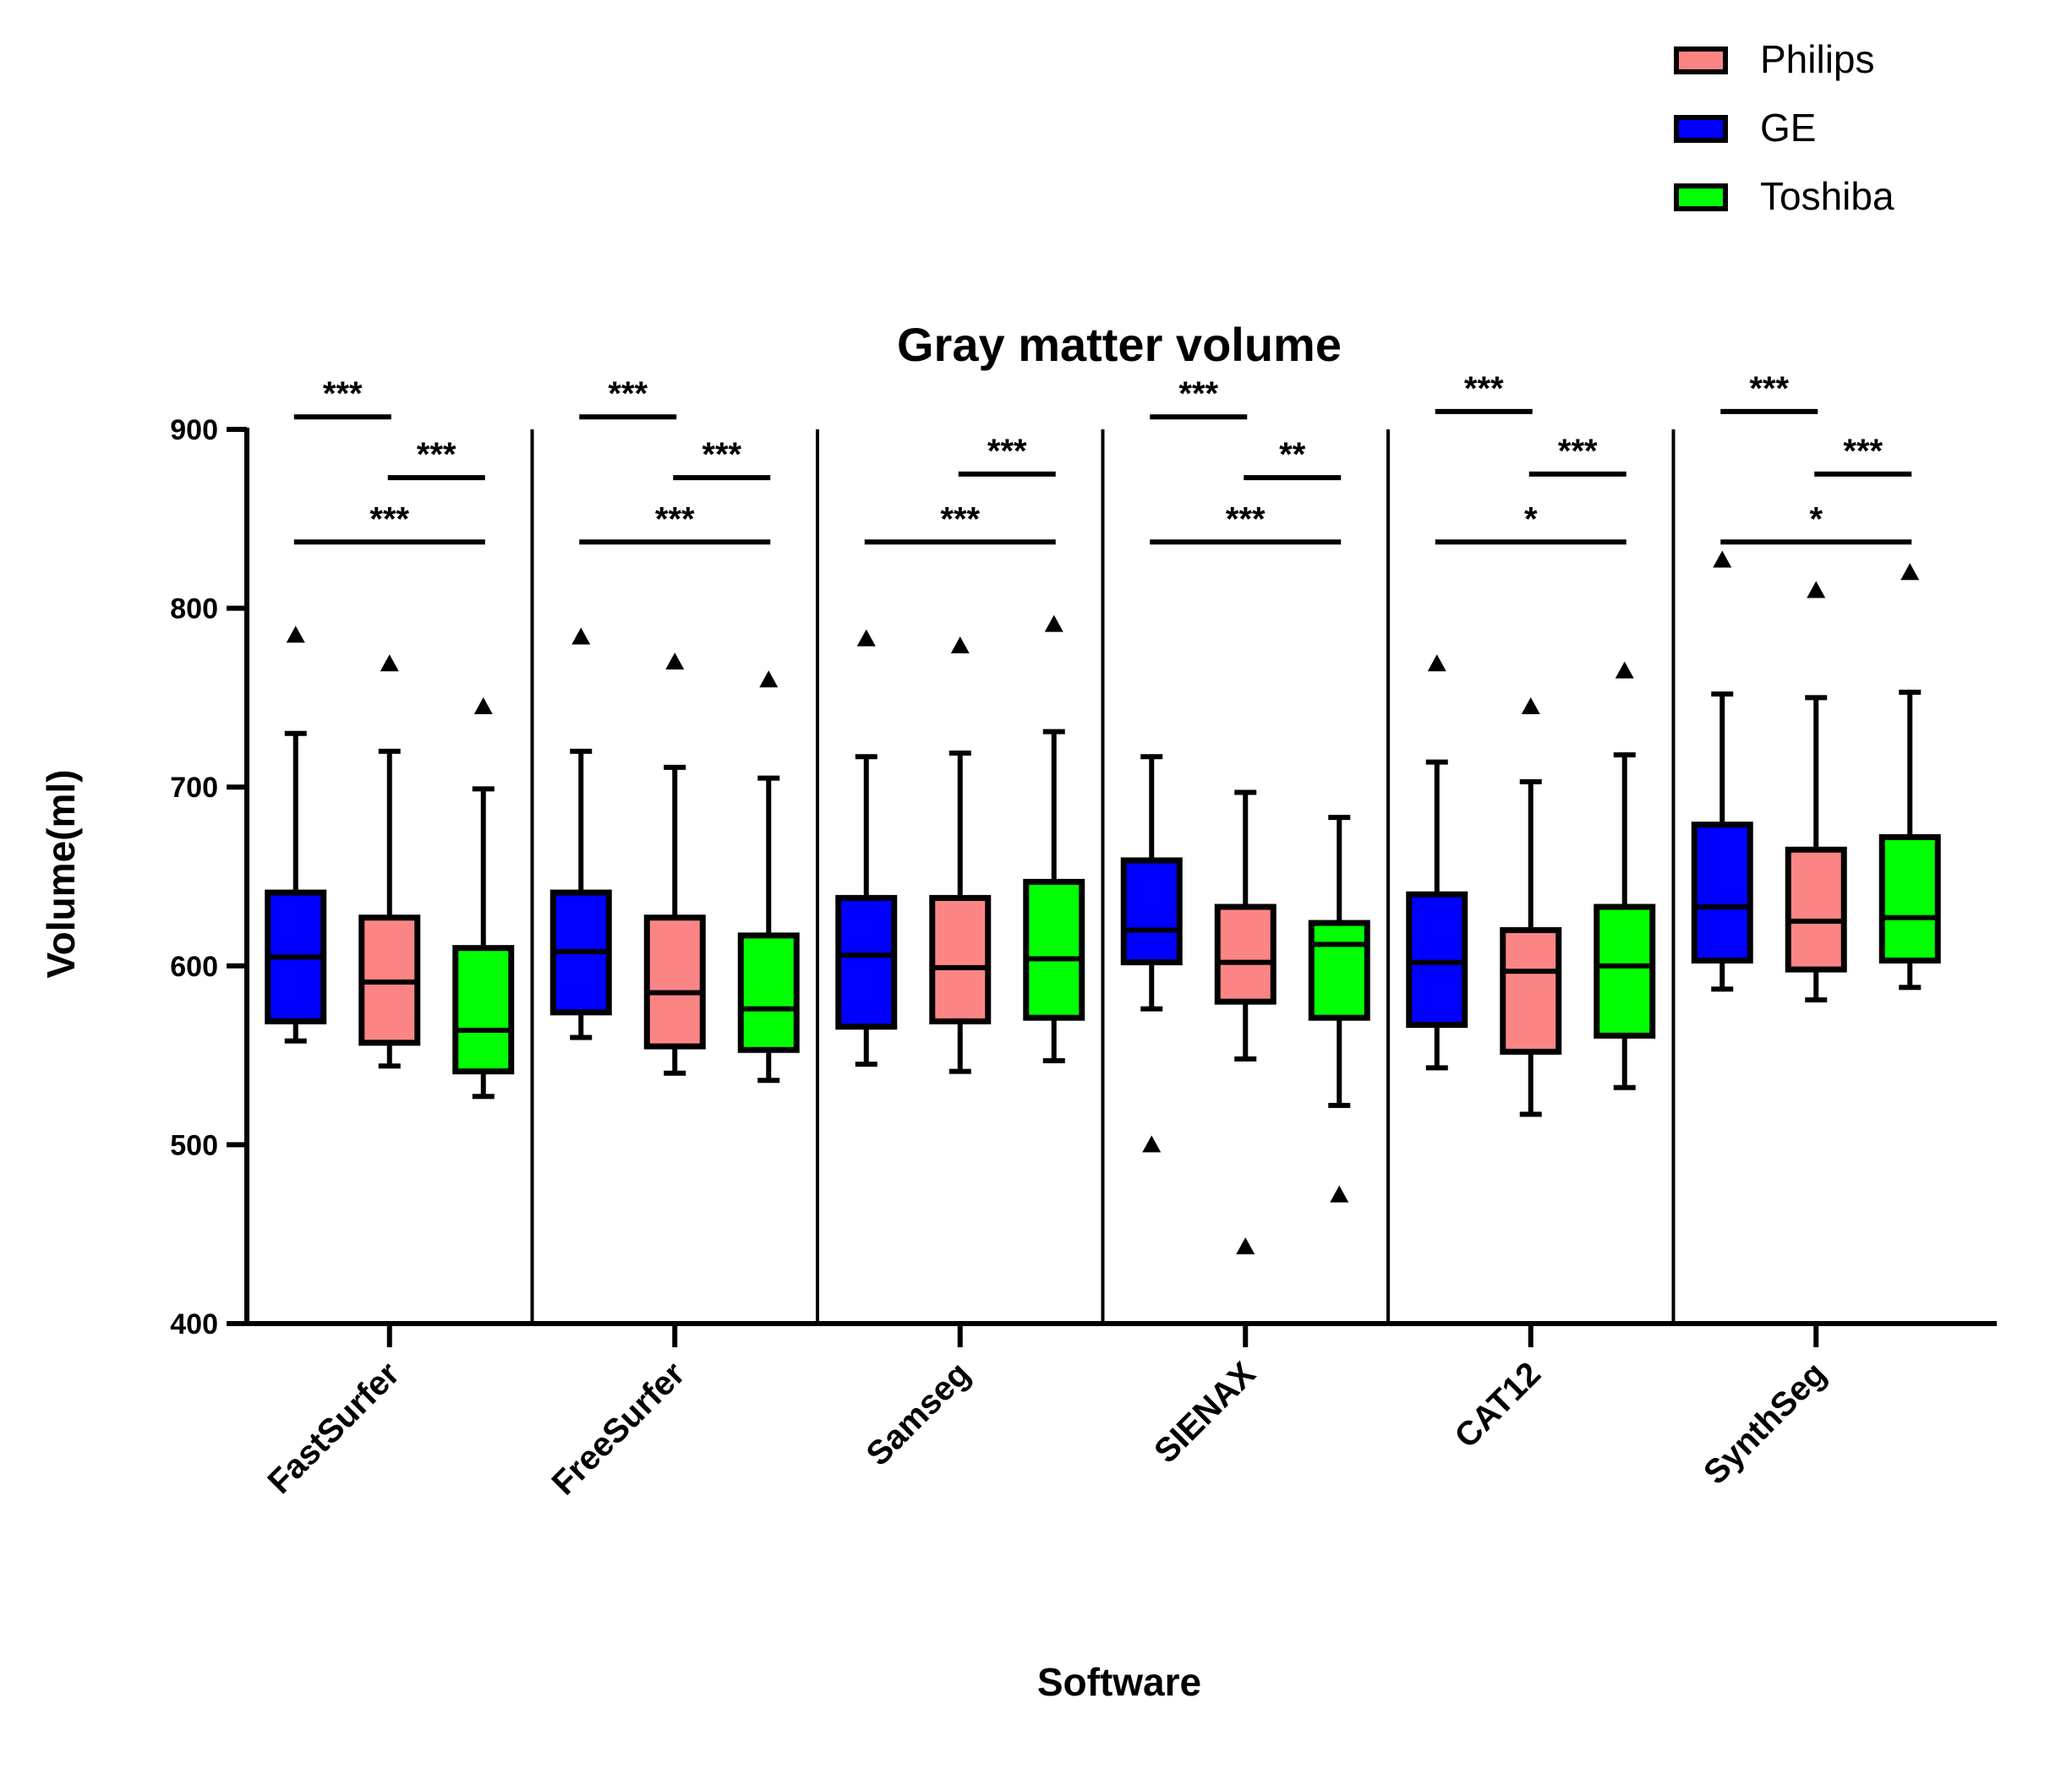 The image size is (2072, 1780). Describe the element at coordinates (1788, 128) in the screenshot. I see `legend-label-ge: GE` at that location.